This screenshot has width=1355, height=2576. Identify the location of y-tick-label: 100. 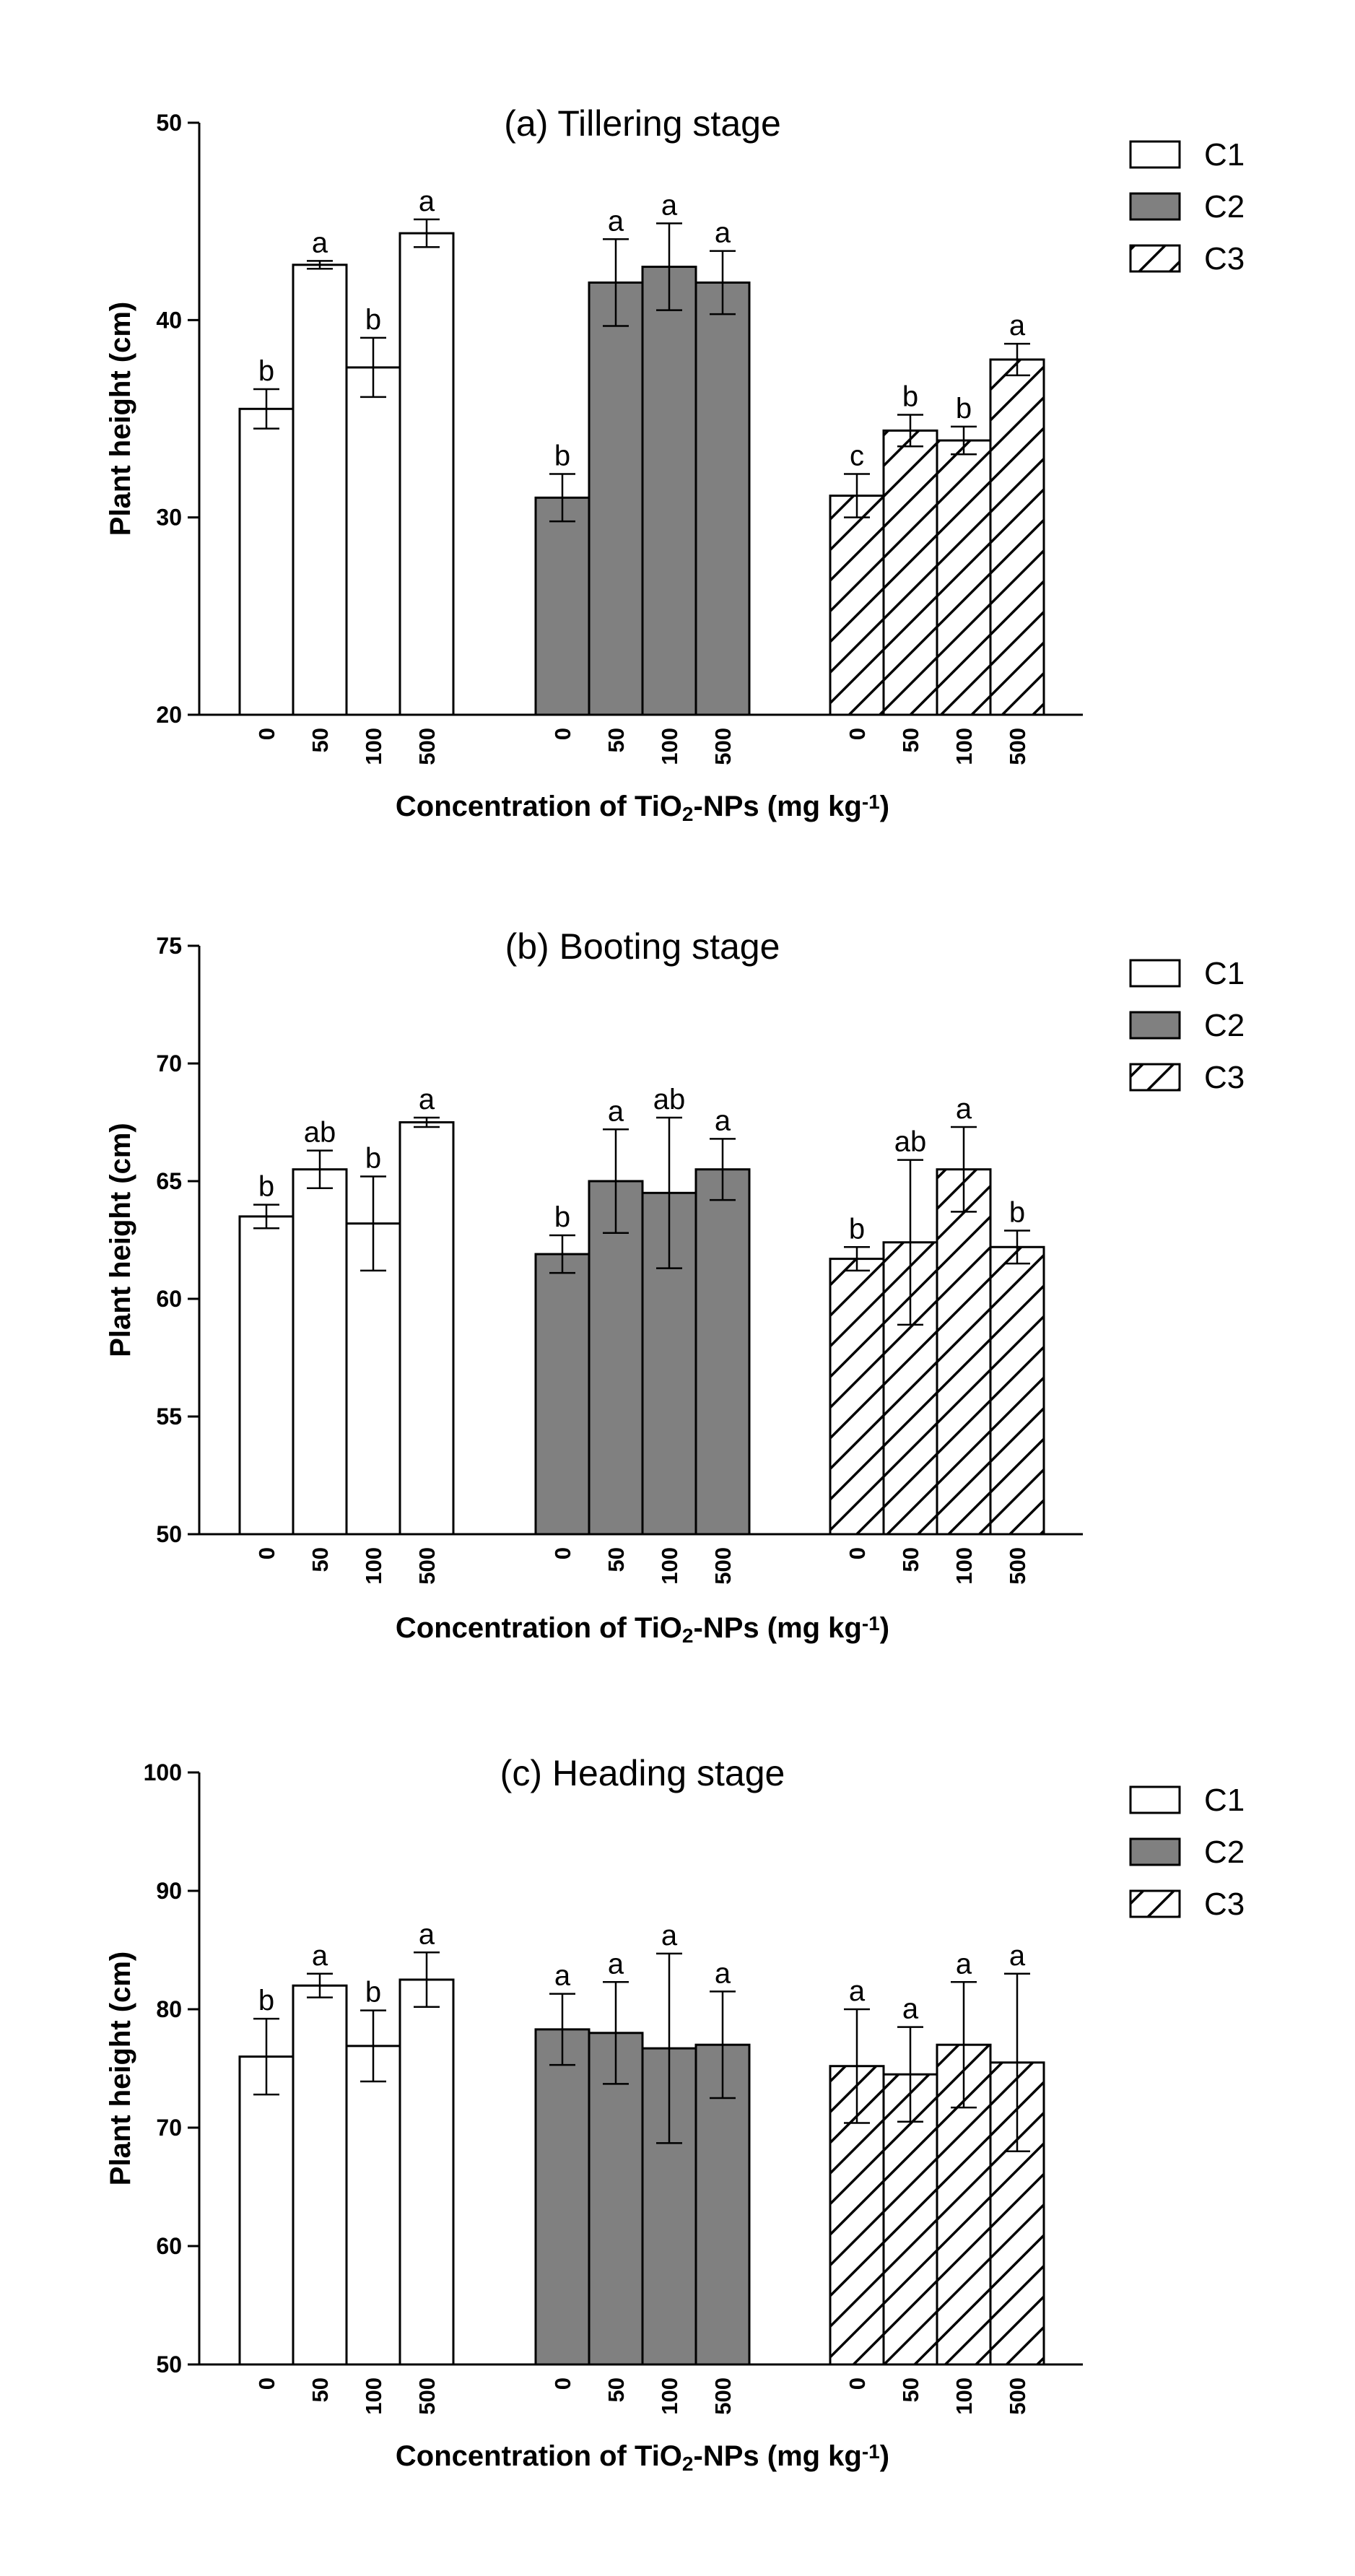
(163, 1772).